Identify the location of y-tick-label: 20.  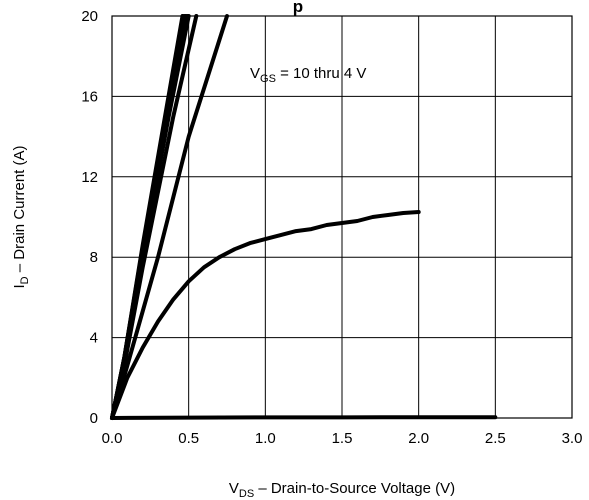
(89, 16).